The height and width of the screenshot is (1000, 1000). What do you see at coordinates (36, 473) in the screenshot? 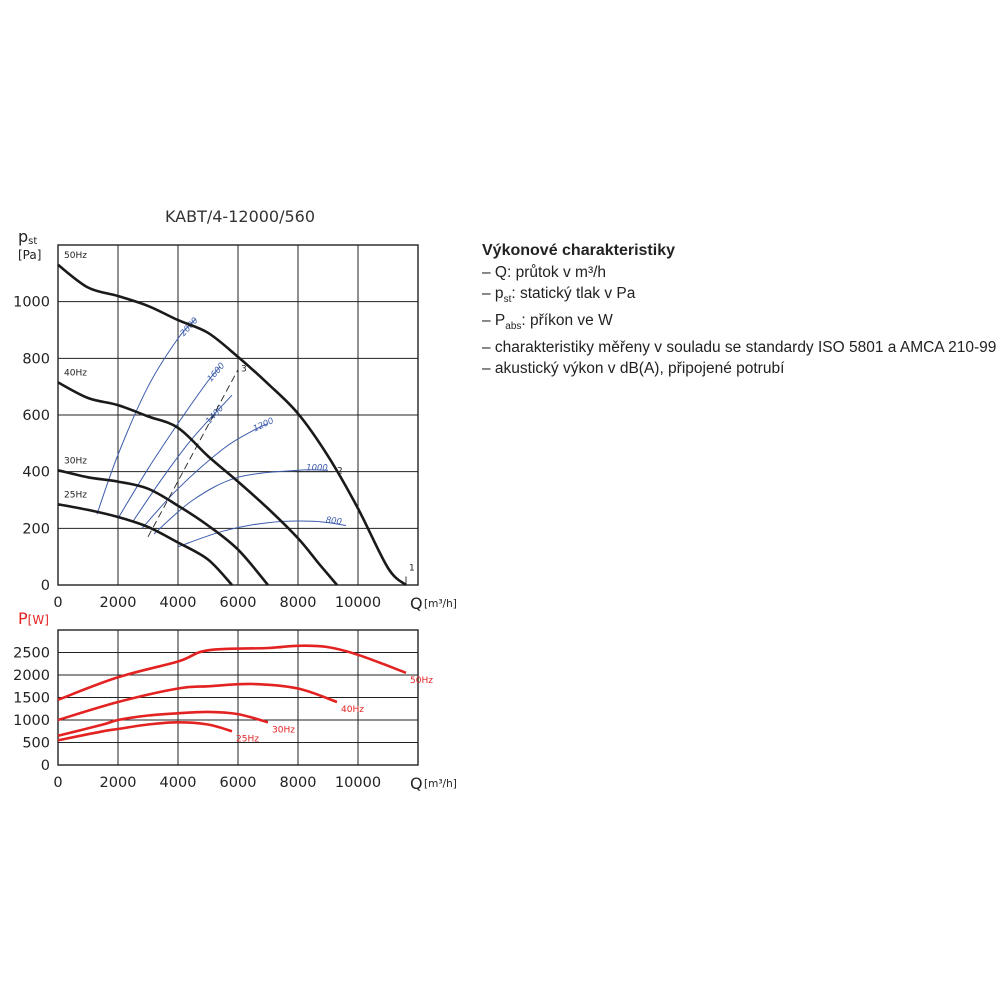
I see `pressure-y-tick-label: 400` at bounding box center [36, 473].